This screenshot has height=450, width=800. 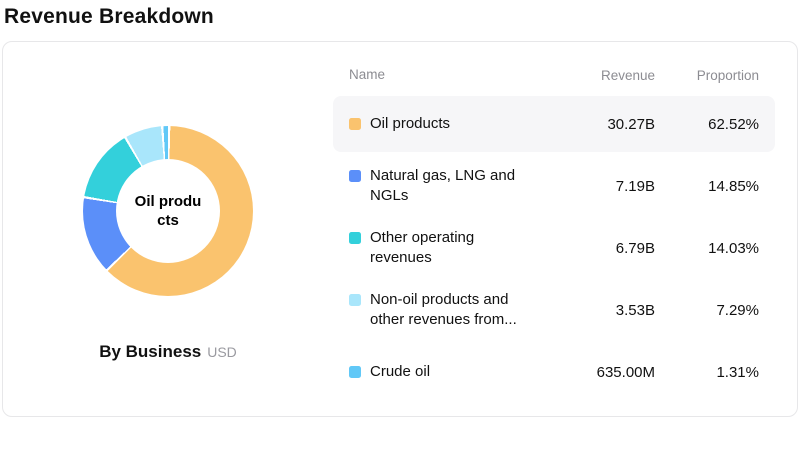 I want to click on row-proportion: 62.52%, so click(x=733, y=124).